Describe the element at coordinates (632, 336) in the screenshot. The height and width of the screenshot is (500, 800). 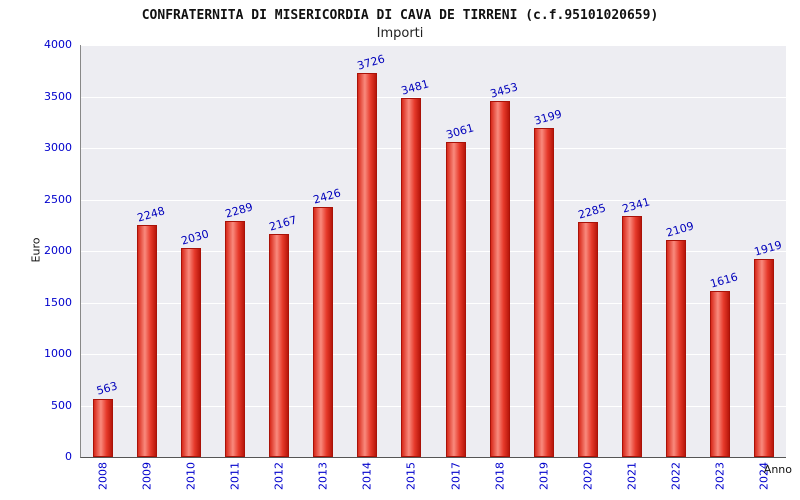
I see `bar-2021` at that location.